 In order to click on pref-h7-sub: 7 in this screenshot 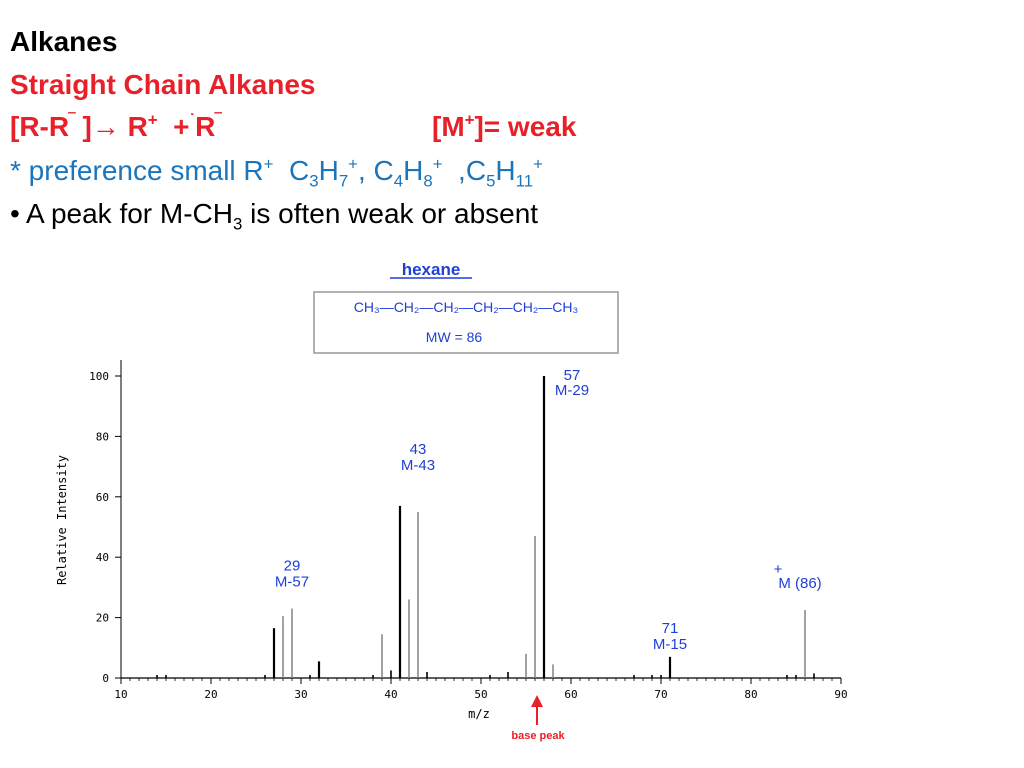, I will do `click(343, 181)`.